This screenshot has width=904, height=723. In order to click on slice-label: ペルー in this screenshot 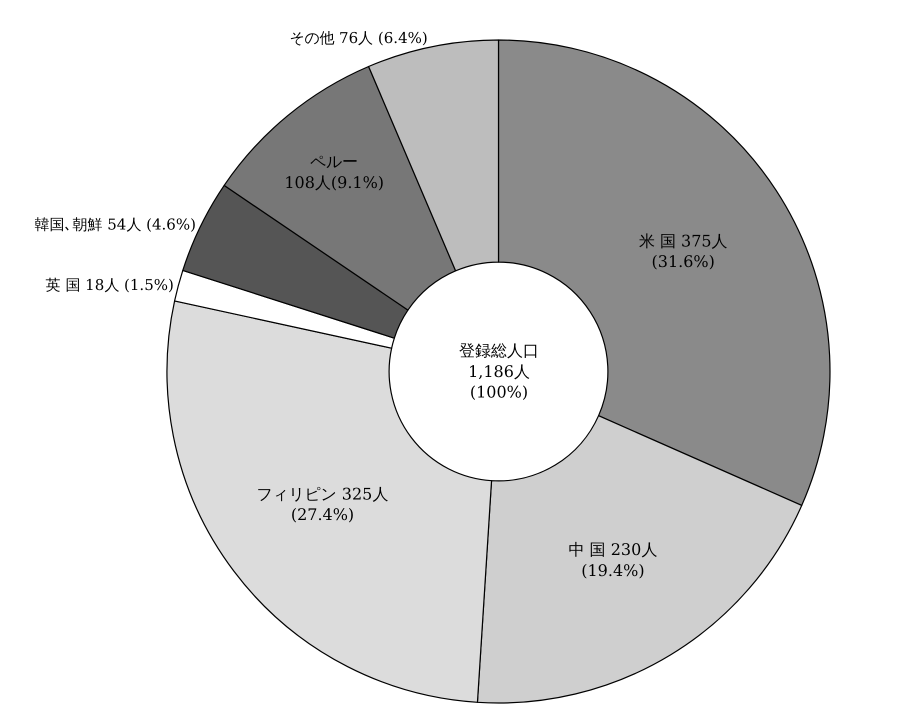, I will do `click(334, 161)`.